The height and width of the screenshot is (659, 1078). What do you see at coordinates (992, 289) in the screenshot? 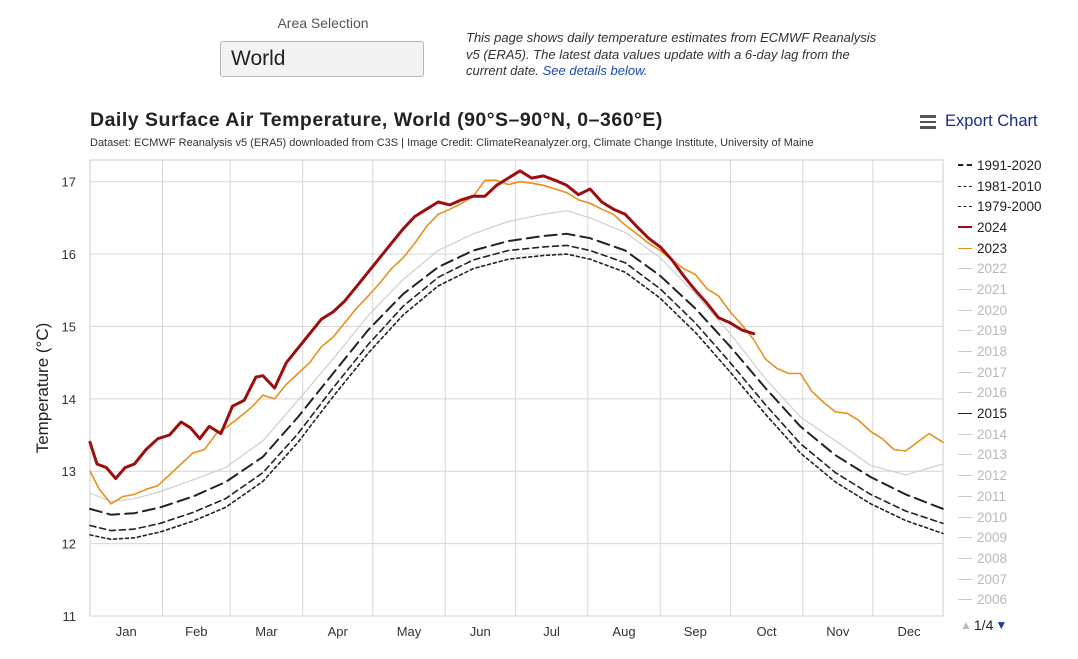
I see `legend-label: 2021` at bounding box center [992, 289].